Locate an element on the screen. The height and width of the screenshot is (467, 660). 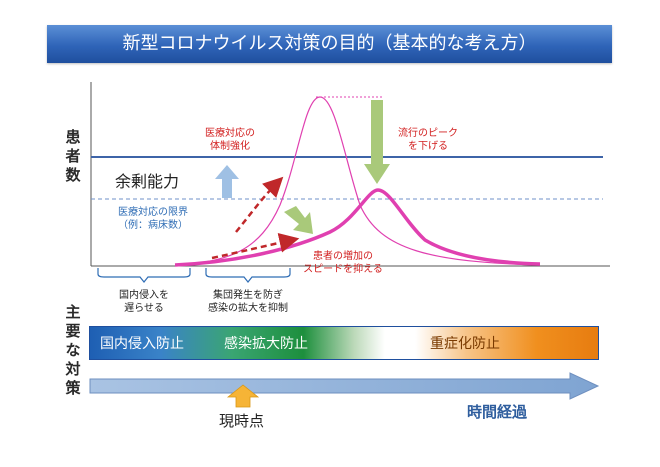
flattened-curve is located at coordinates (357, 227).